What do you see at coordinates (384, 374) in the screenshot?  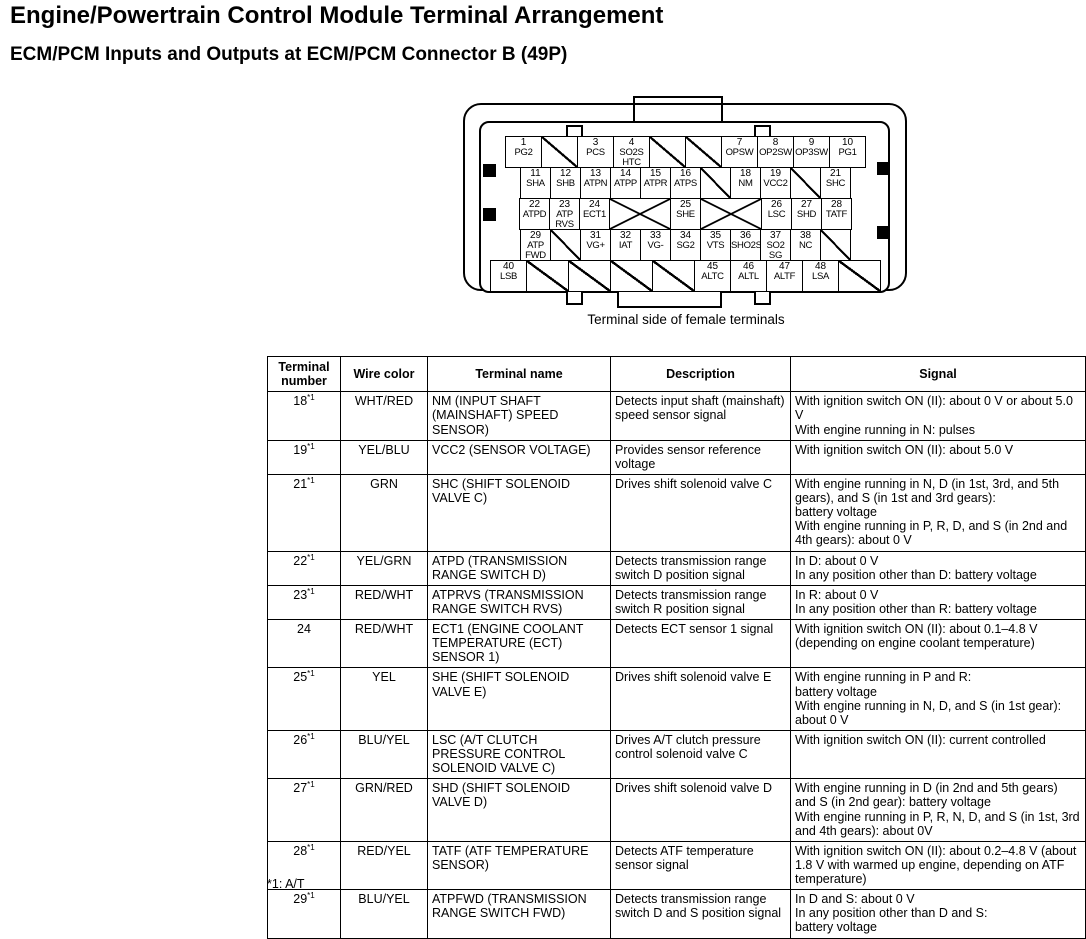 I see `col-header-wire-color: Wire color` at bounding box center [384, 374].